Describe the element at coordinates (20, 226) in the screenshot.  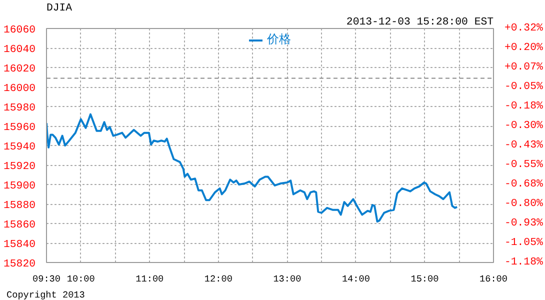
I see `y-tick-label: 15860` at that location.